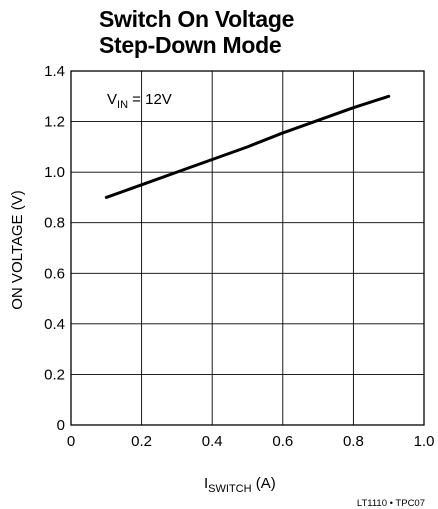  I want to click on y-tick-label: 1.0, so click(54, 172).